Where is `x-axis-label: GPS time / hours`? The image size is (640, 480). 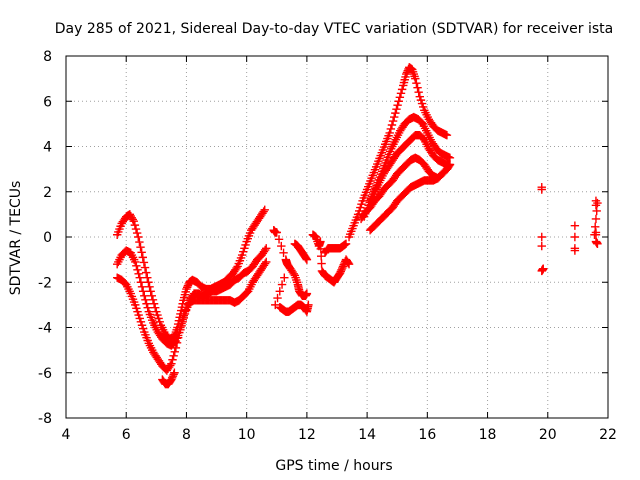
x-axis-label: GPS time / hours is located at coordinates (333, 466).